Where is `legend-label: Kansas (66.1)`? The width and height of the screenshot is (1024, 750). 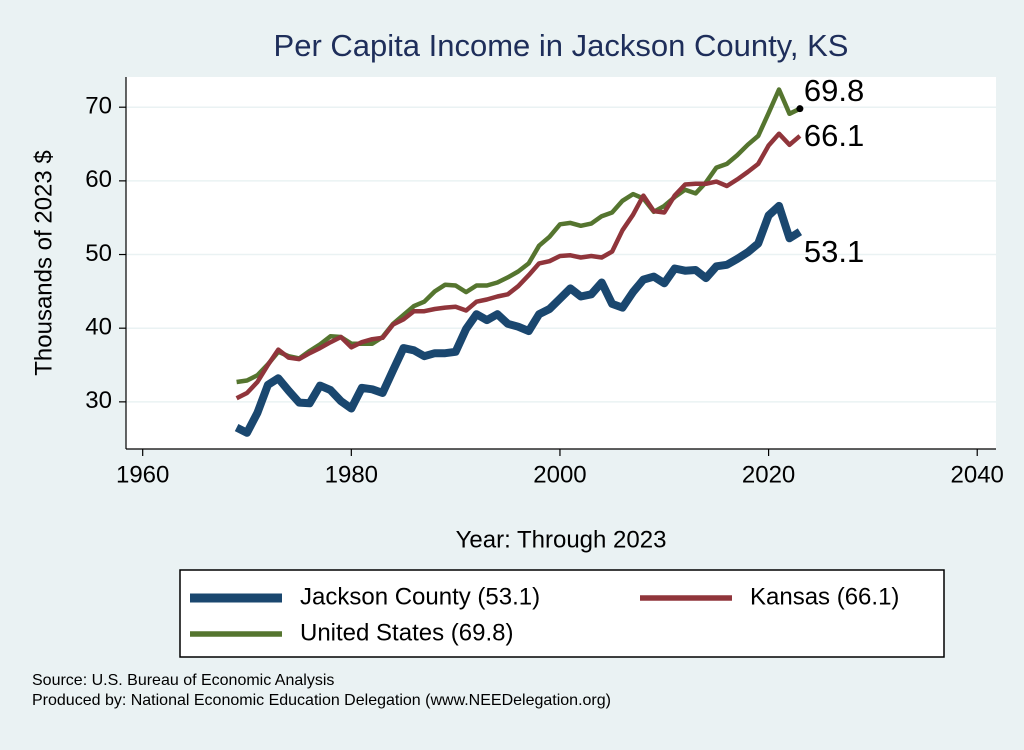
legend-label: Kansas (66.1) is located at coordinates (824, 596).